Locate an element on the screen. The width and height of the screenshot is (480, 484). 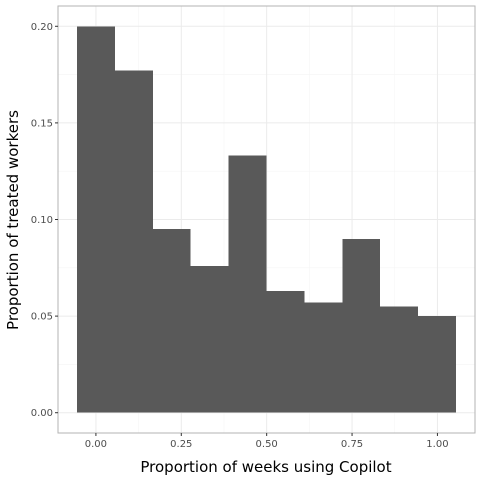
x-tick-label: 0.00 is located at coordinates (96, 444).